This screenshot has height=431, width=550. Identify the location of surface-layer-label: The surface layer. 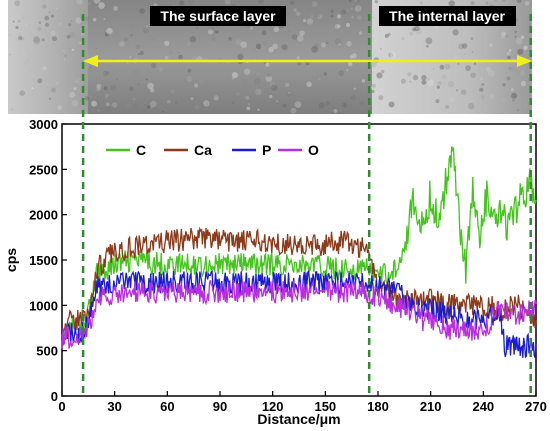
(218, 16).